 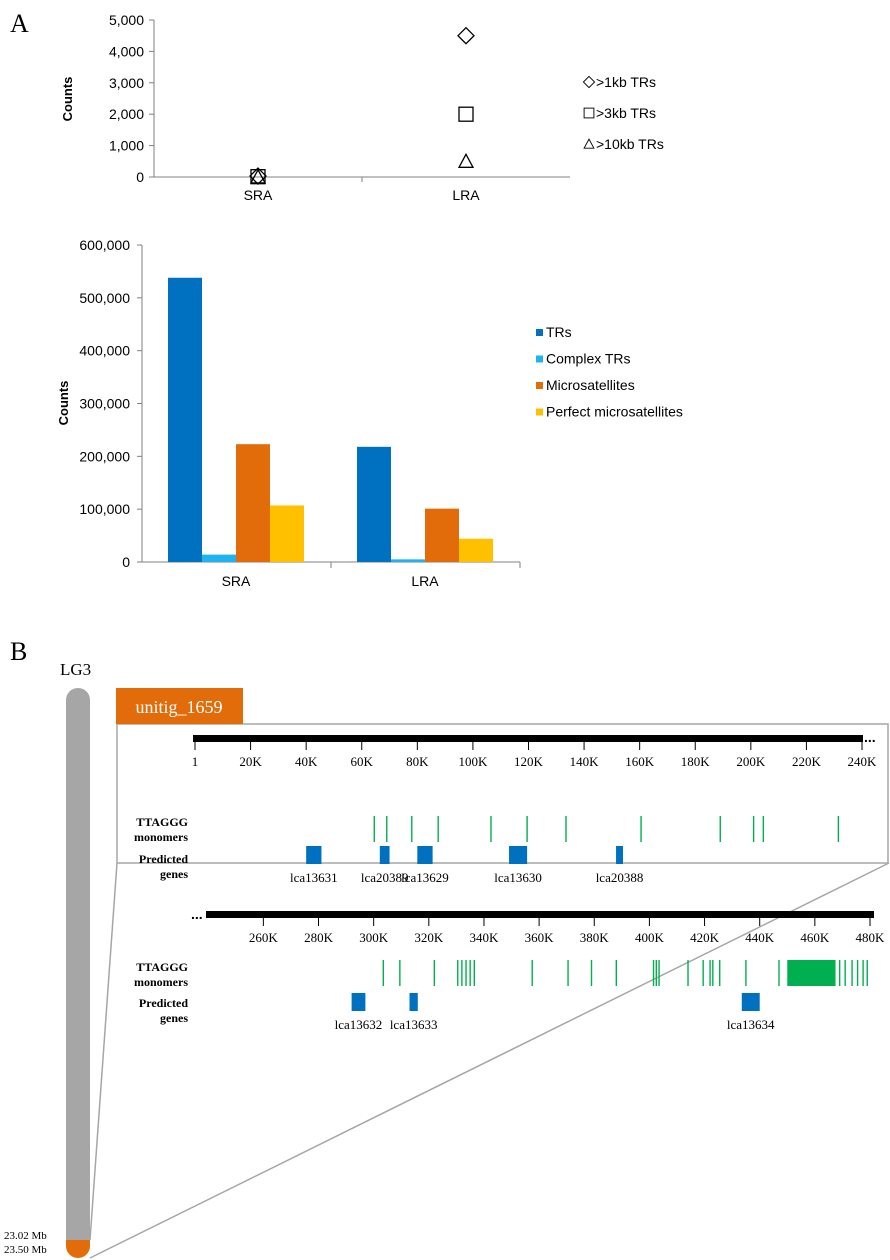 What do you see at coordinates (807, 761) in the screenshot?
I see `ruler-tick-label: 220K` at bounding box center [807, 761].